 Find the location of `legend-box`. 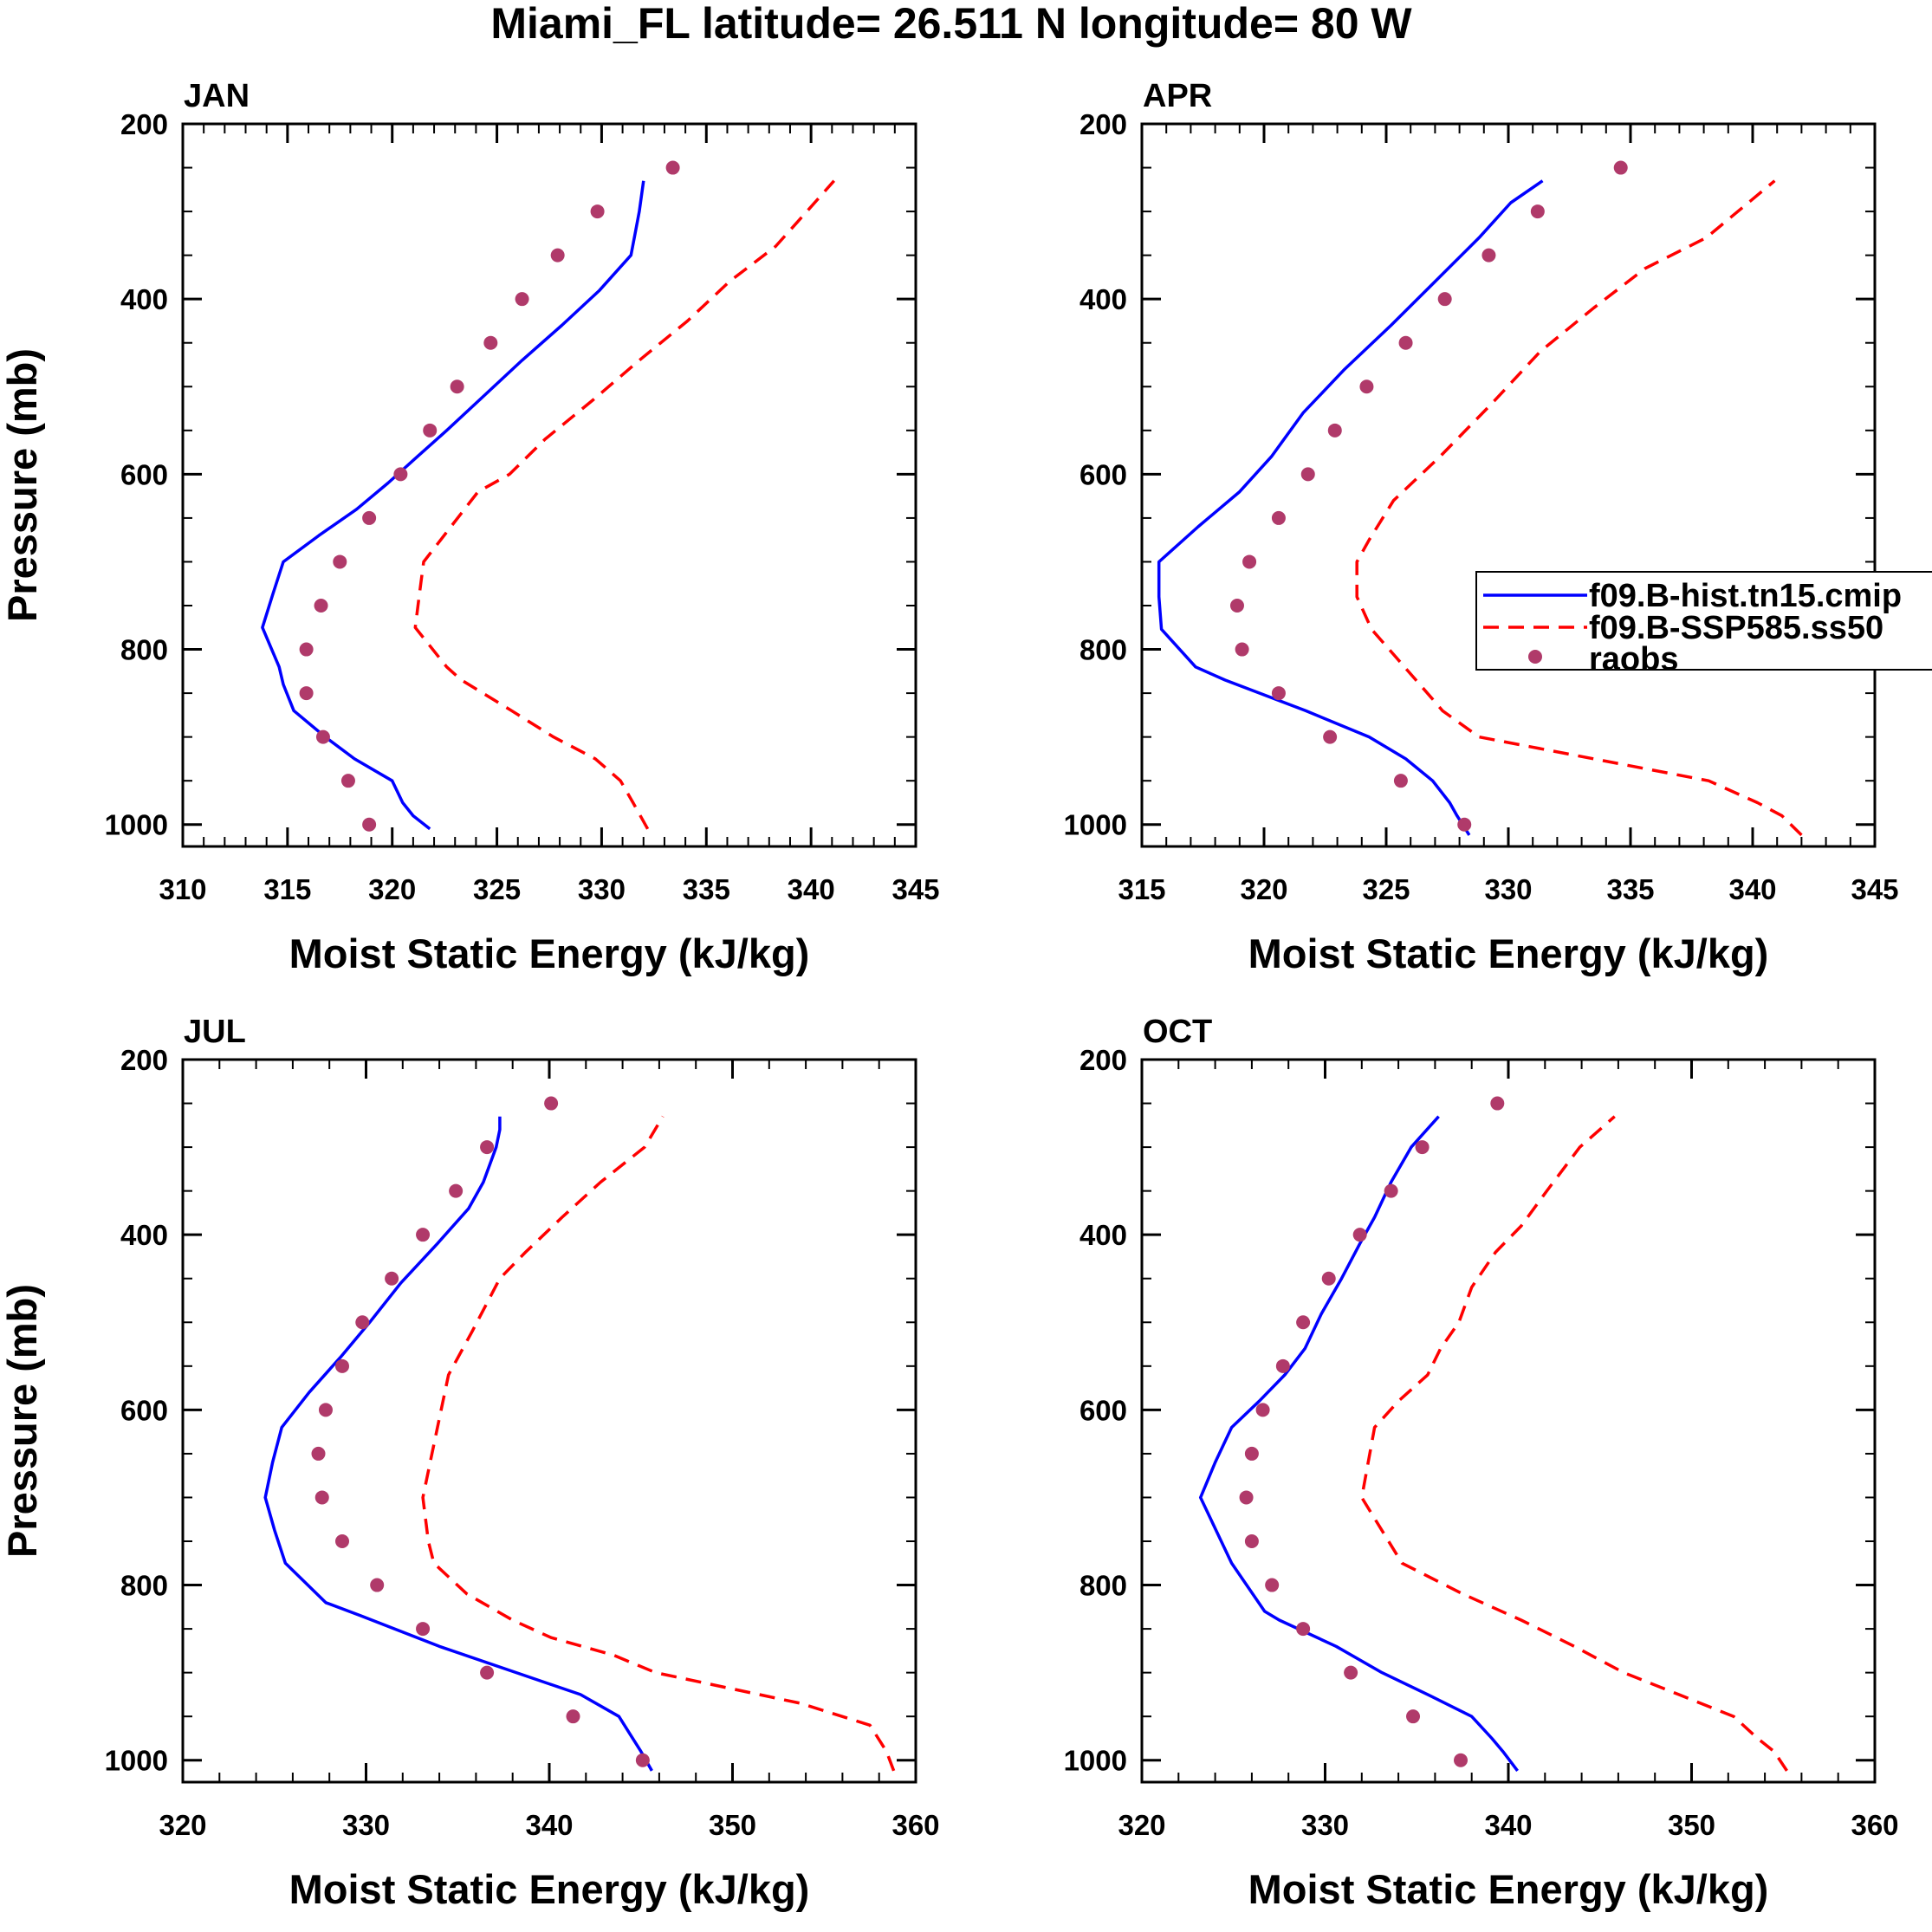

legend-box is located at coordinates (1703, 621).